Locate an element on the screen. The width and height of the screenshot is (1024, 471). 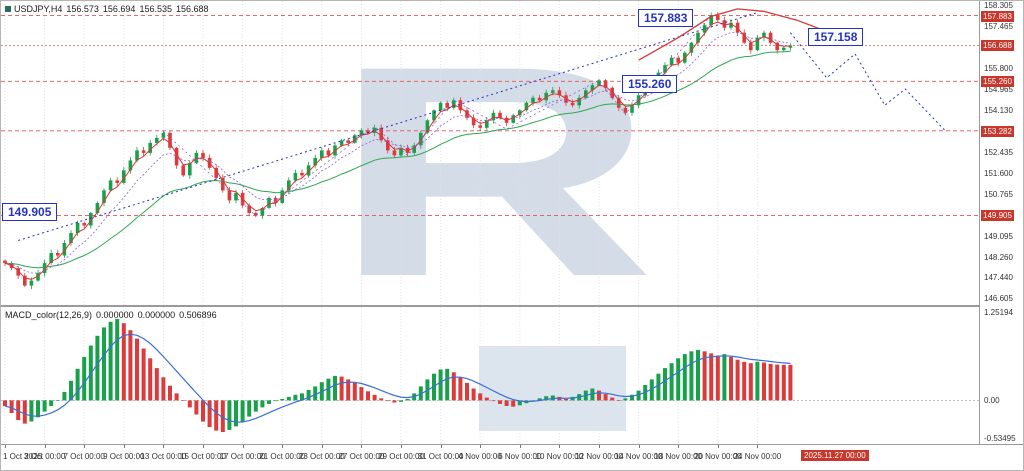
time-axis-label: 21 Oct 00:00 is located at coordinates (282, 456).